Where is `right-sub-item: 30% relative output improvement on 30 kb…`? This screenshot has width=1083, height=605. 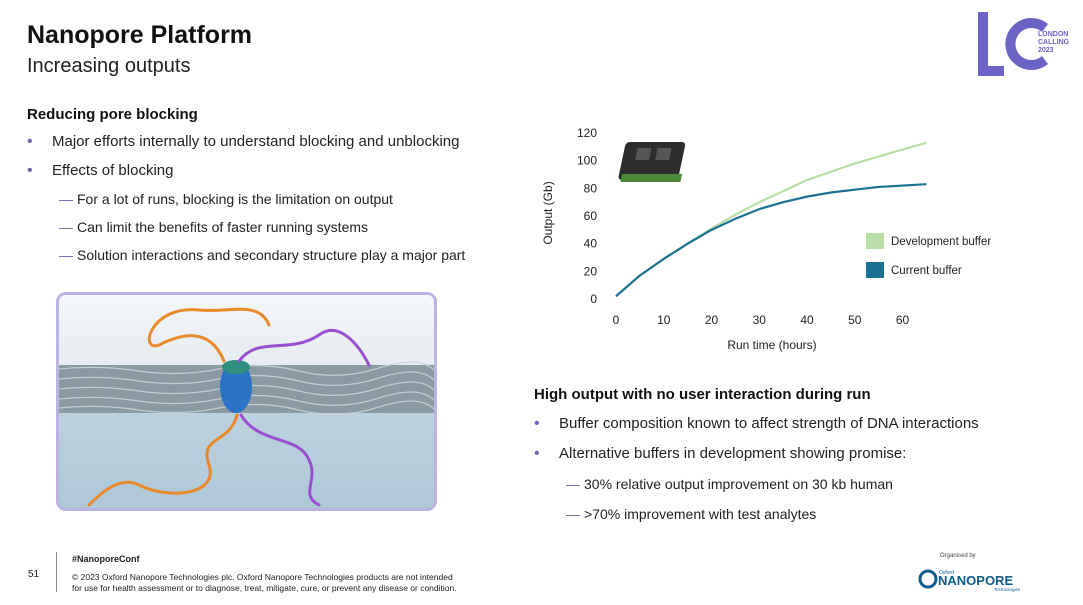 right-sub-item: 30% relative output improvement on 30 kb… is located at coordinates (794, 484).